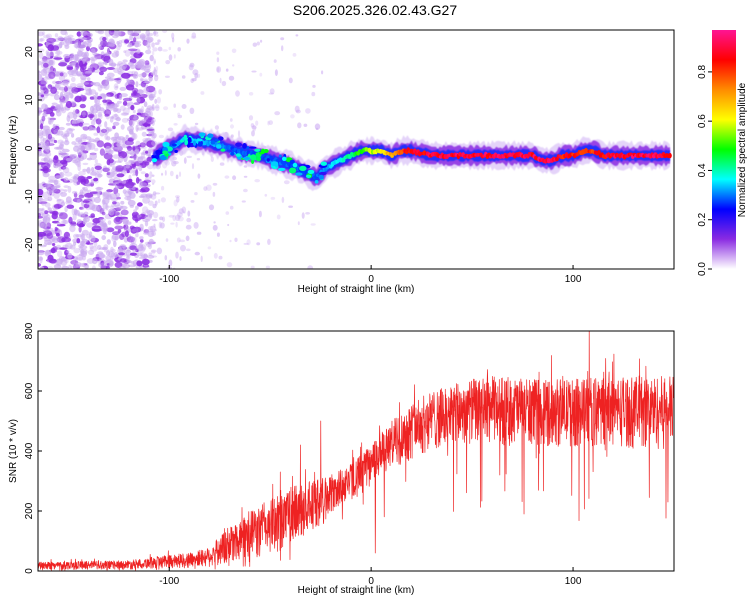 This screenshot has width=750, height=600. I want to click on spectrogram-y-label: Frequency (Hz), so click(13, 150).